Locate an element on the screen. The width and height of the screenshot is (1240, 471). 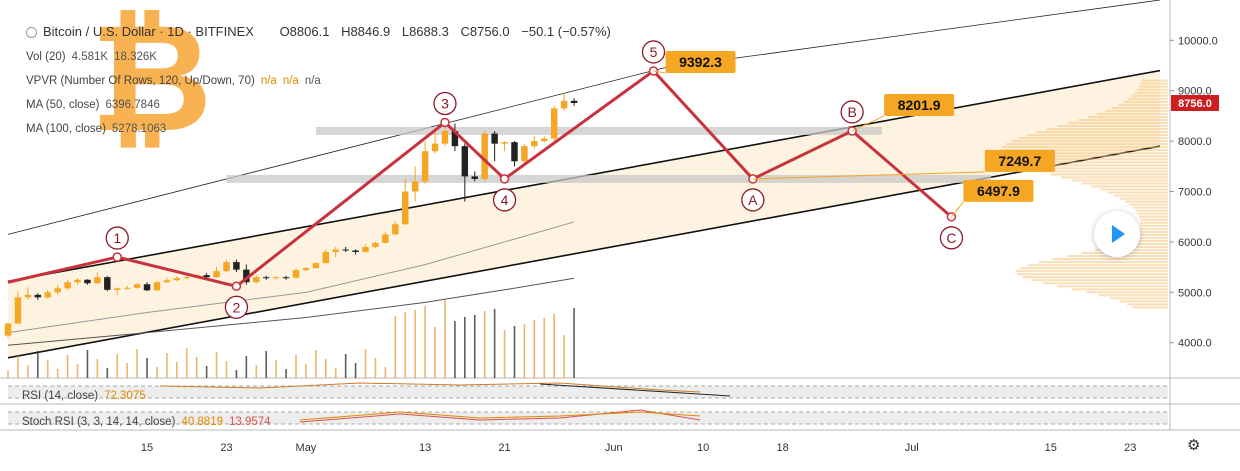
symbol-eye-icon is located at coordinates (31, 33).